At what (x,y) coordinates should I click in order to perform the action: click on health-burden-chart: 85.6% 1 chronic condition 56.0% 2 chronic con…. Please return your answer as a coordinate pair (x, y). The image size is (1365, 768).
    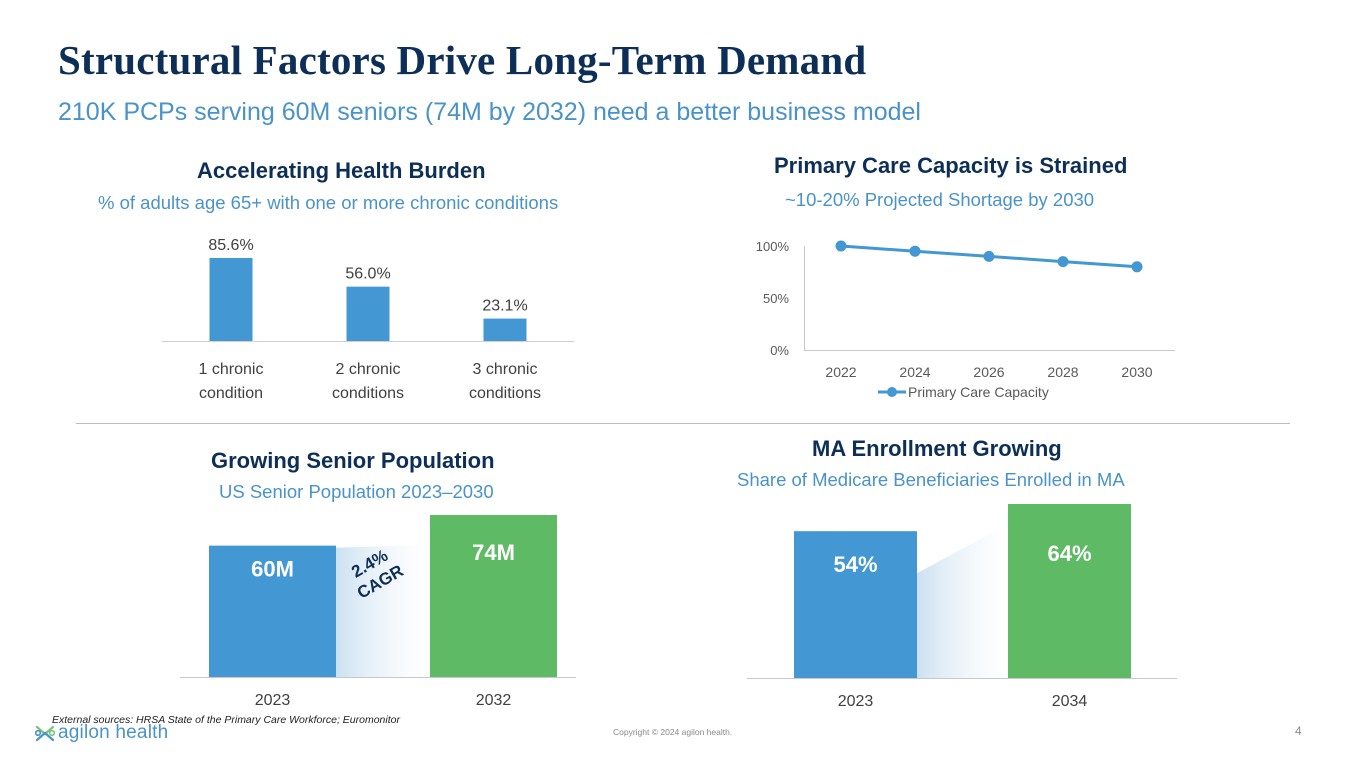
    Looking at the image, I should click on (368, 319).